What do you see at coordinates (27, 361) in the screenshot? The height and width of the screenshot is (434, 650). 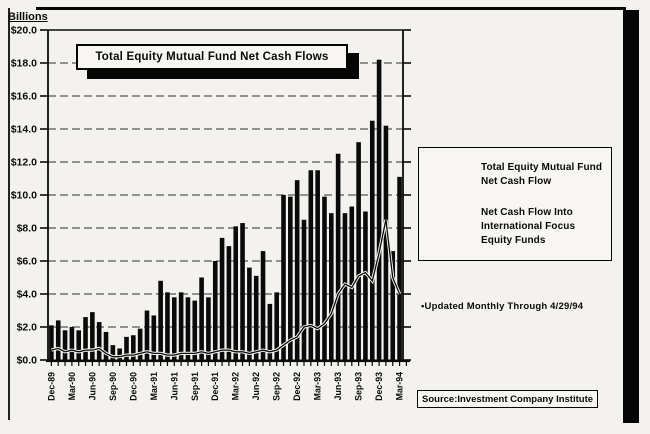 I see `svg-text: $0.0` at bounding box center [27, 361].